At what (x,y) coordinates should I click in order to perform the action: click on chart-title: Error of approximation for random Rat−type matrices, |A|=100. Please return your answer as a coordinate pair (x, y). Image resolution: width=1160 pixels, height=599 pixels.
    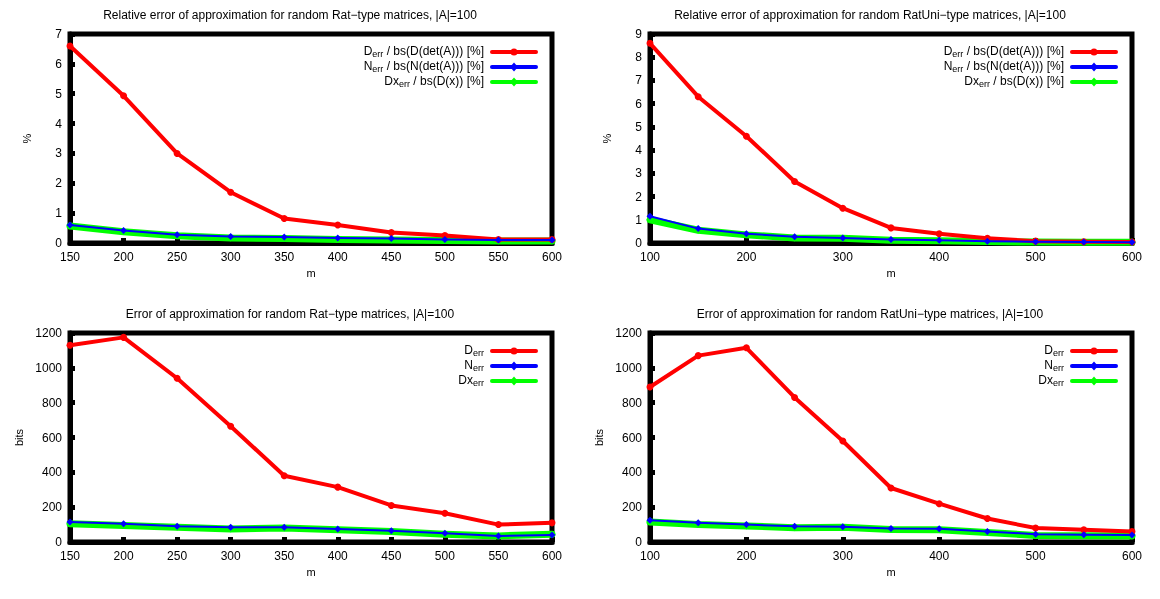
    Looking at the image, I should click on (290, 314).